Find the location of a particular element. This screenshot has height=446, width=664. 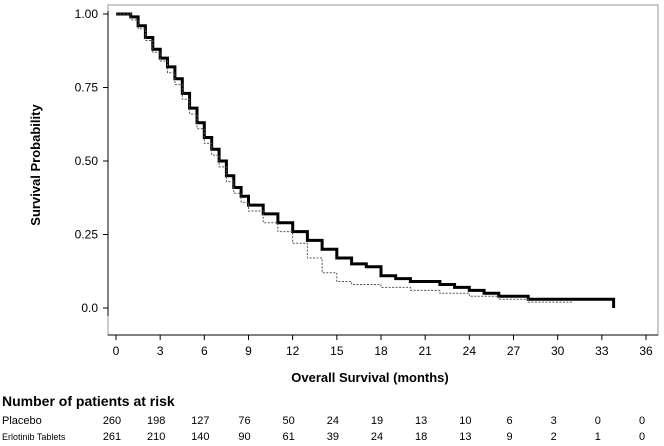

risk-value: 50 is located at coordinates (289, 421).